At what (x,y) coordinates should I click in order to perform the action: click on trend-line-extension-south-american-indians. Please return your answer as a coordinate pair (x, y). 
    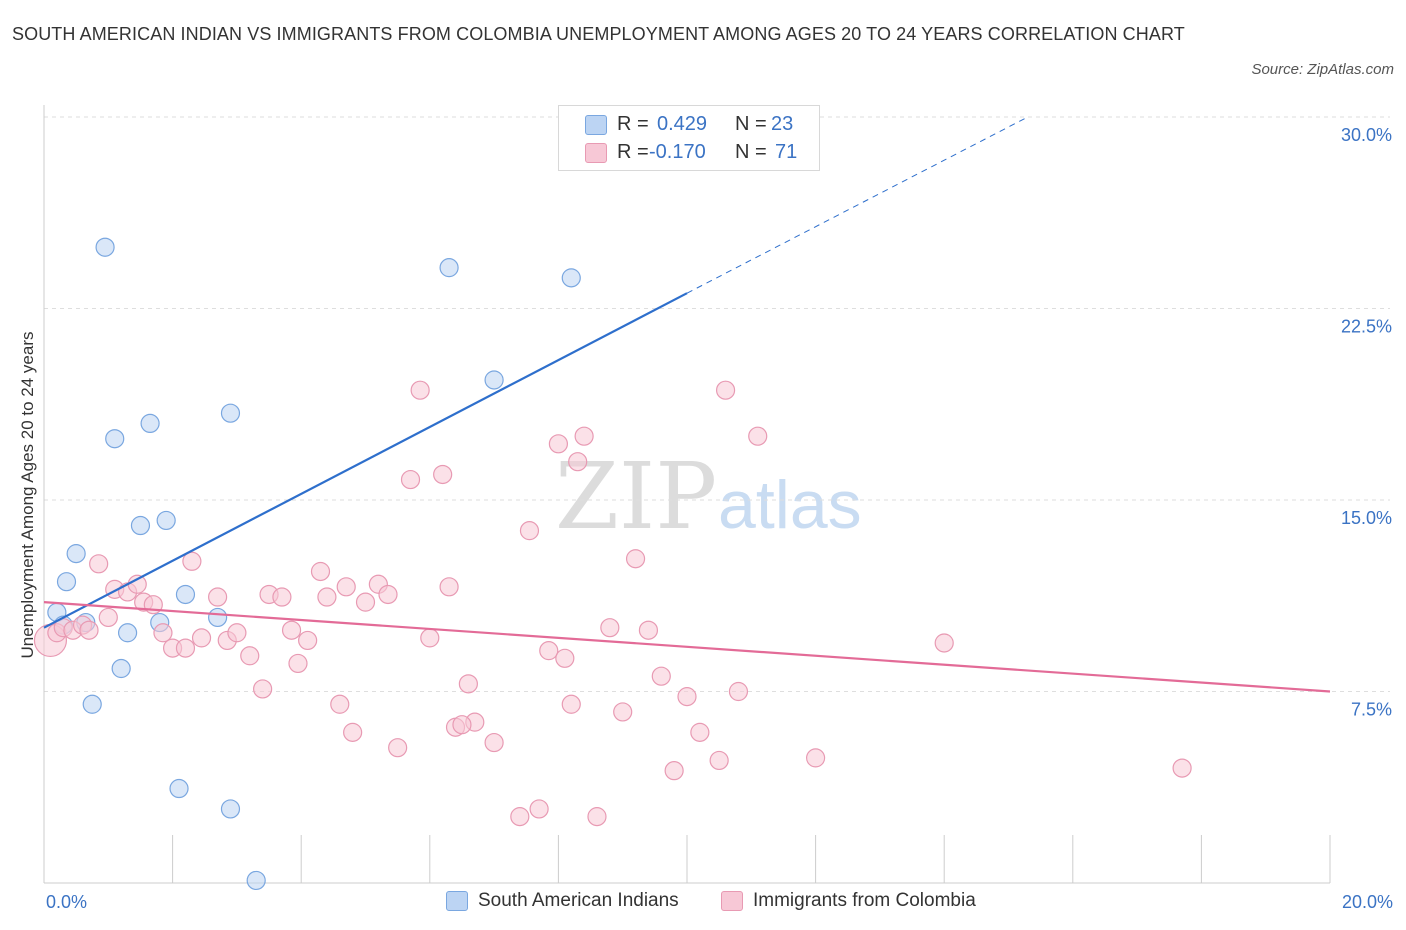
    Looking at the image, I should click on (857, 205).